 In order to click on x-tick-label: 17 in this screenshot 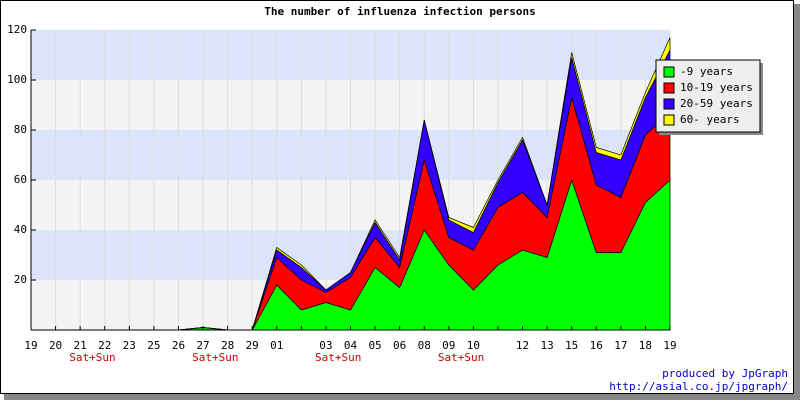, I will do `click(620, 345)`.